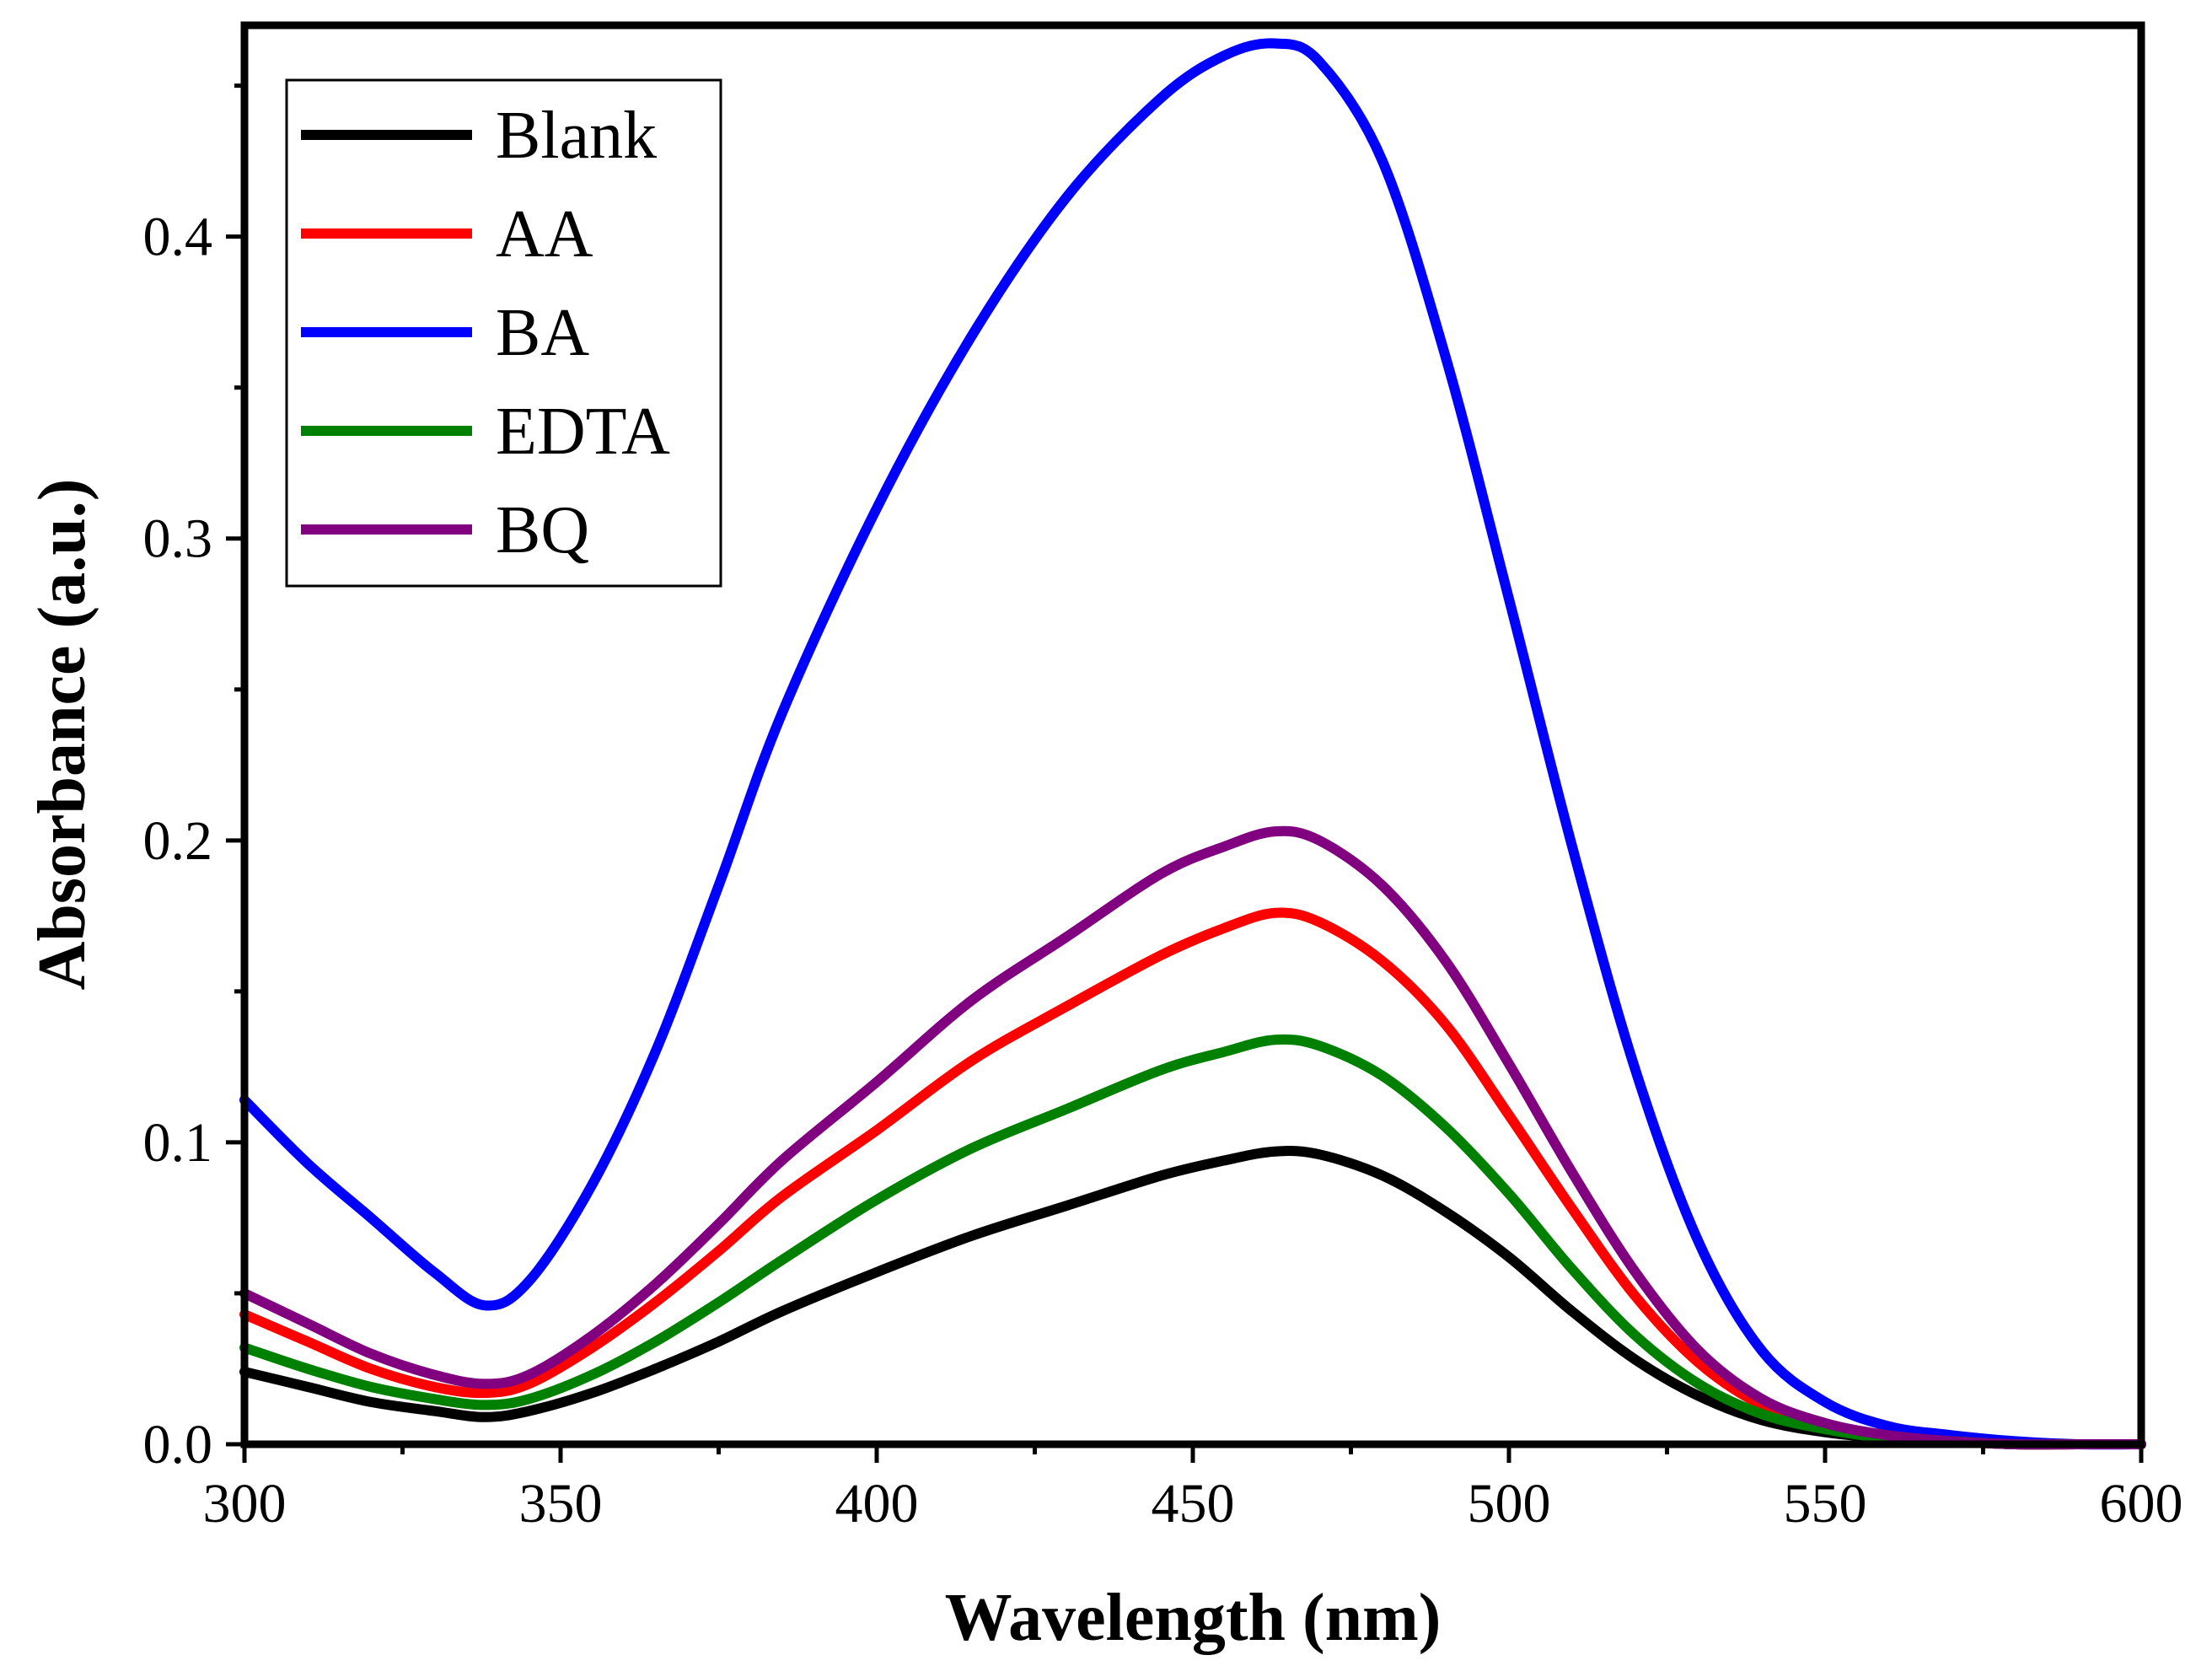 Image resolution: width=2212 pixels, height=1666 pixels. I want to click on x-tick-label: 300, so click(245, 1503).